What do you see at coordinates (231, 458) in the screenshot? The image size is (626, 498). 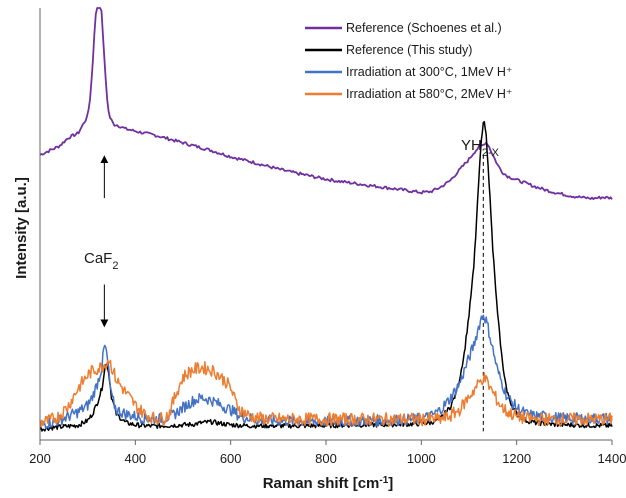 I see `x-tick-label: 600` at bounding box center [231, 458].